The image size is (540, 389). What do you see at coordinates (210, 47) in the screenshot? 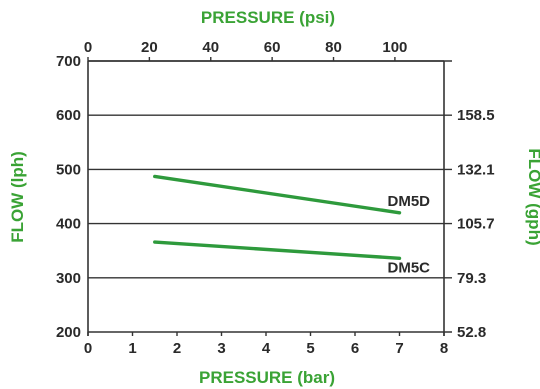
I see `x-top-tick-label: 40` at bounding box center [210, 47].